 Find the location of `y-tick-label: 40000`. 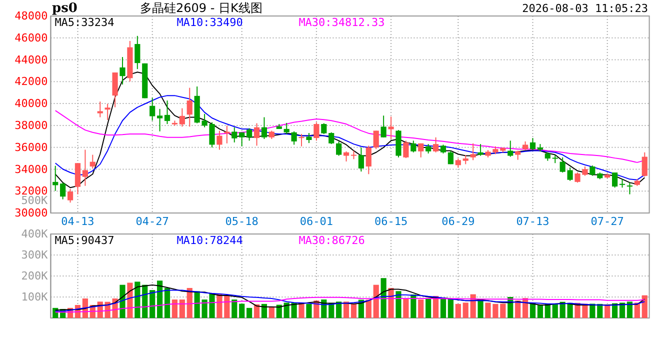

y-tick-label: 40000 is located at coordinates (31, 103).